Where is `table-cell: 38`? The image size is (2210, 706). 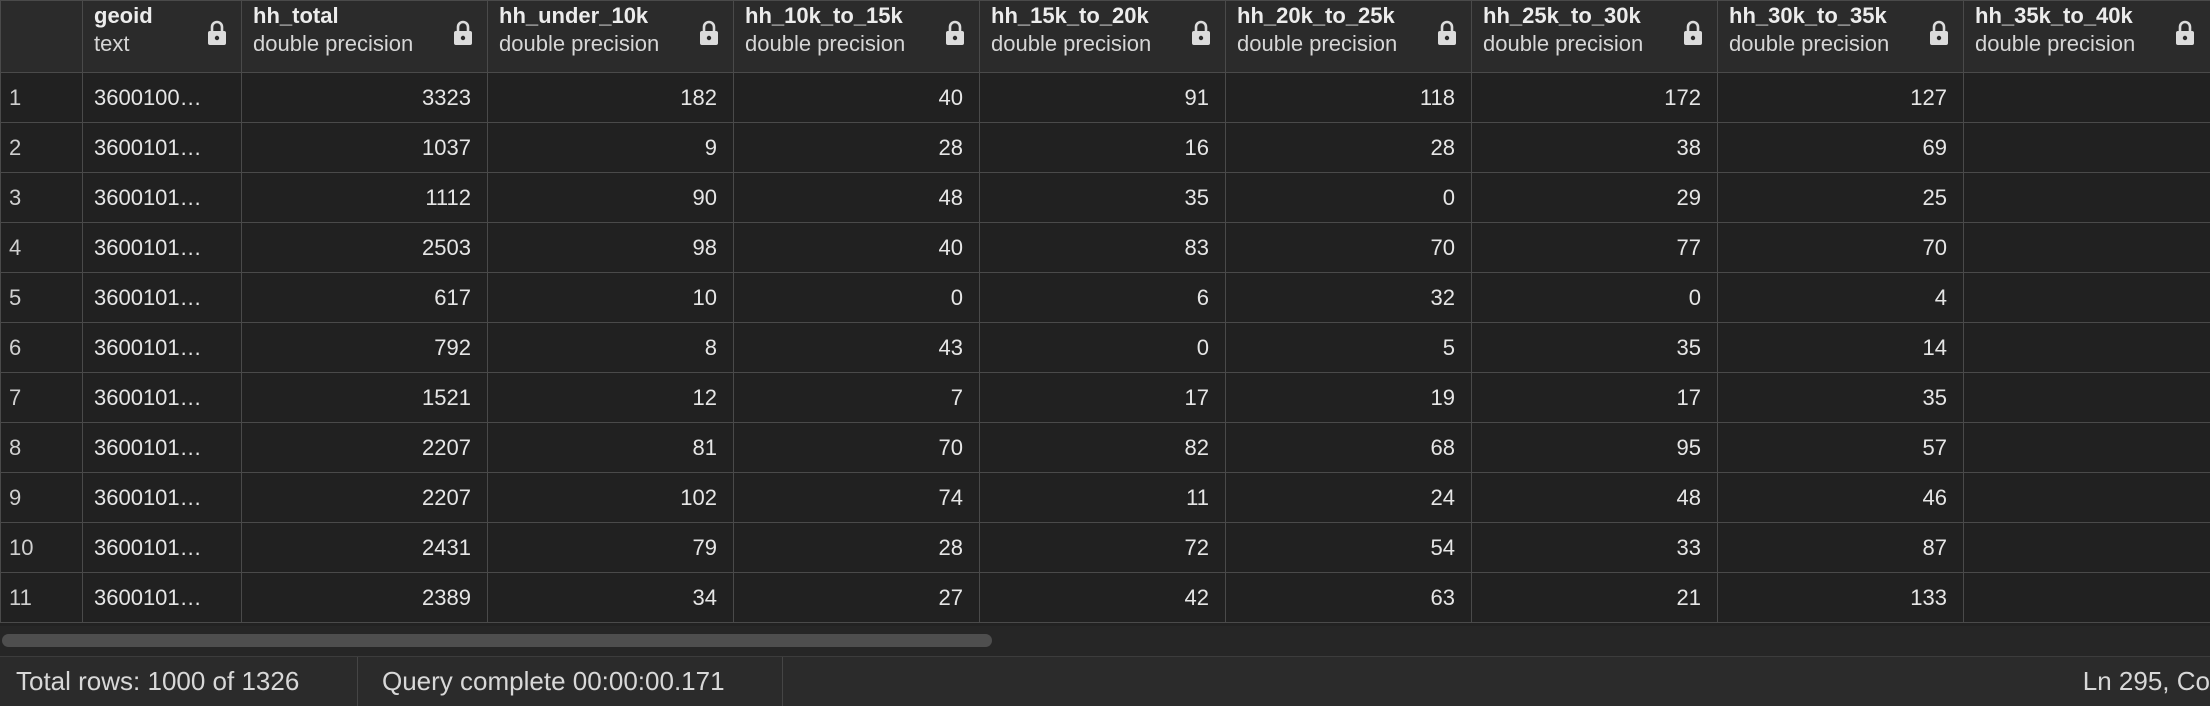
table-cell: 38 is located at coordinates (1594, 147).